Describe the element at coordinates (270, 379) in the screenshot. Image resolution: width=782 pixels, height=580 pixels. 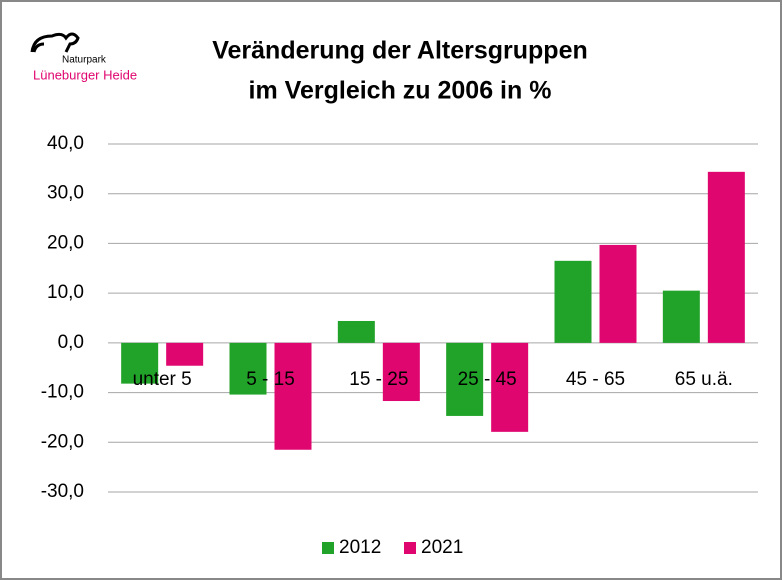
I see `x-tick-label: 5 - 15` at that location.